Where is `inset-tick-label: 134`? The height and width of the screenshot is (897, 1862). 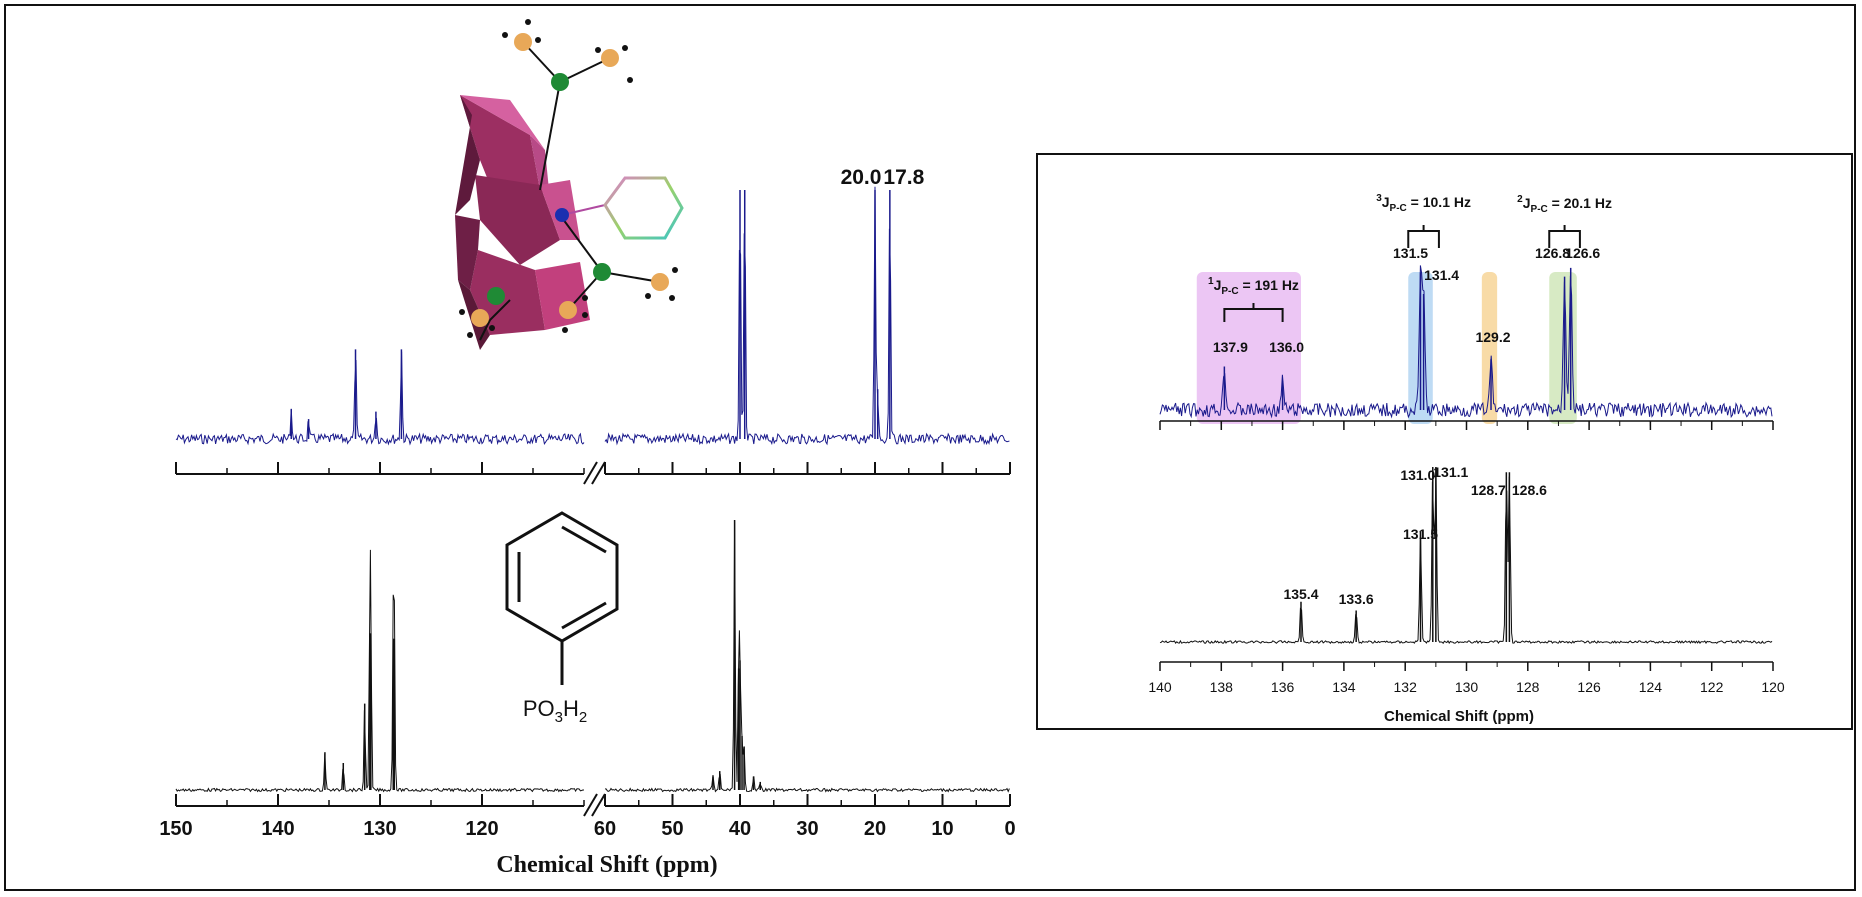
inset-tick-label: 134 is located at coordinates (1344, 687).